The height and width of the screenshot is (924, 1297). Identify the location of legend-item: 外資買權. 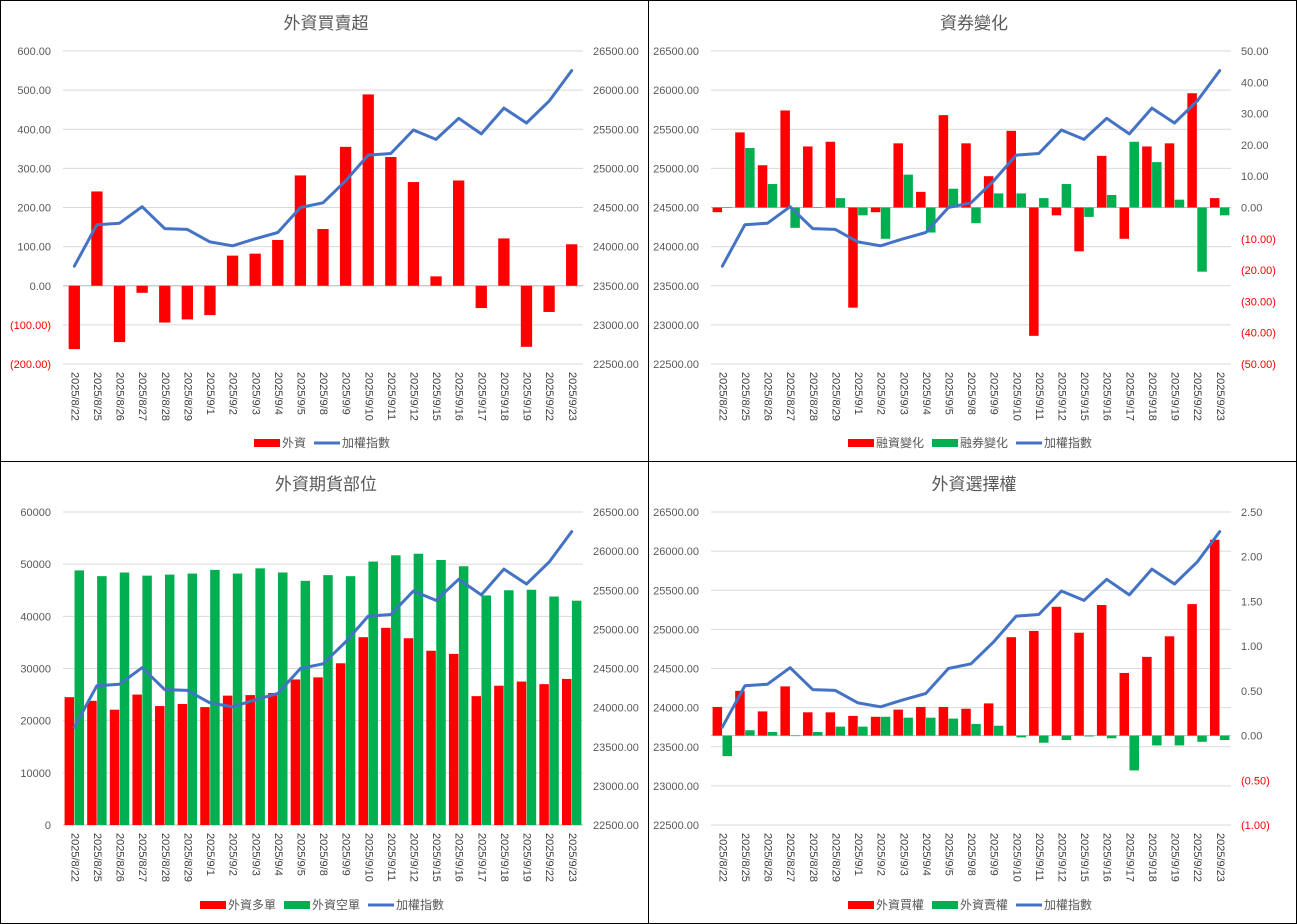
(886, 905).